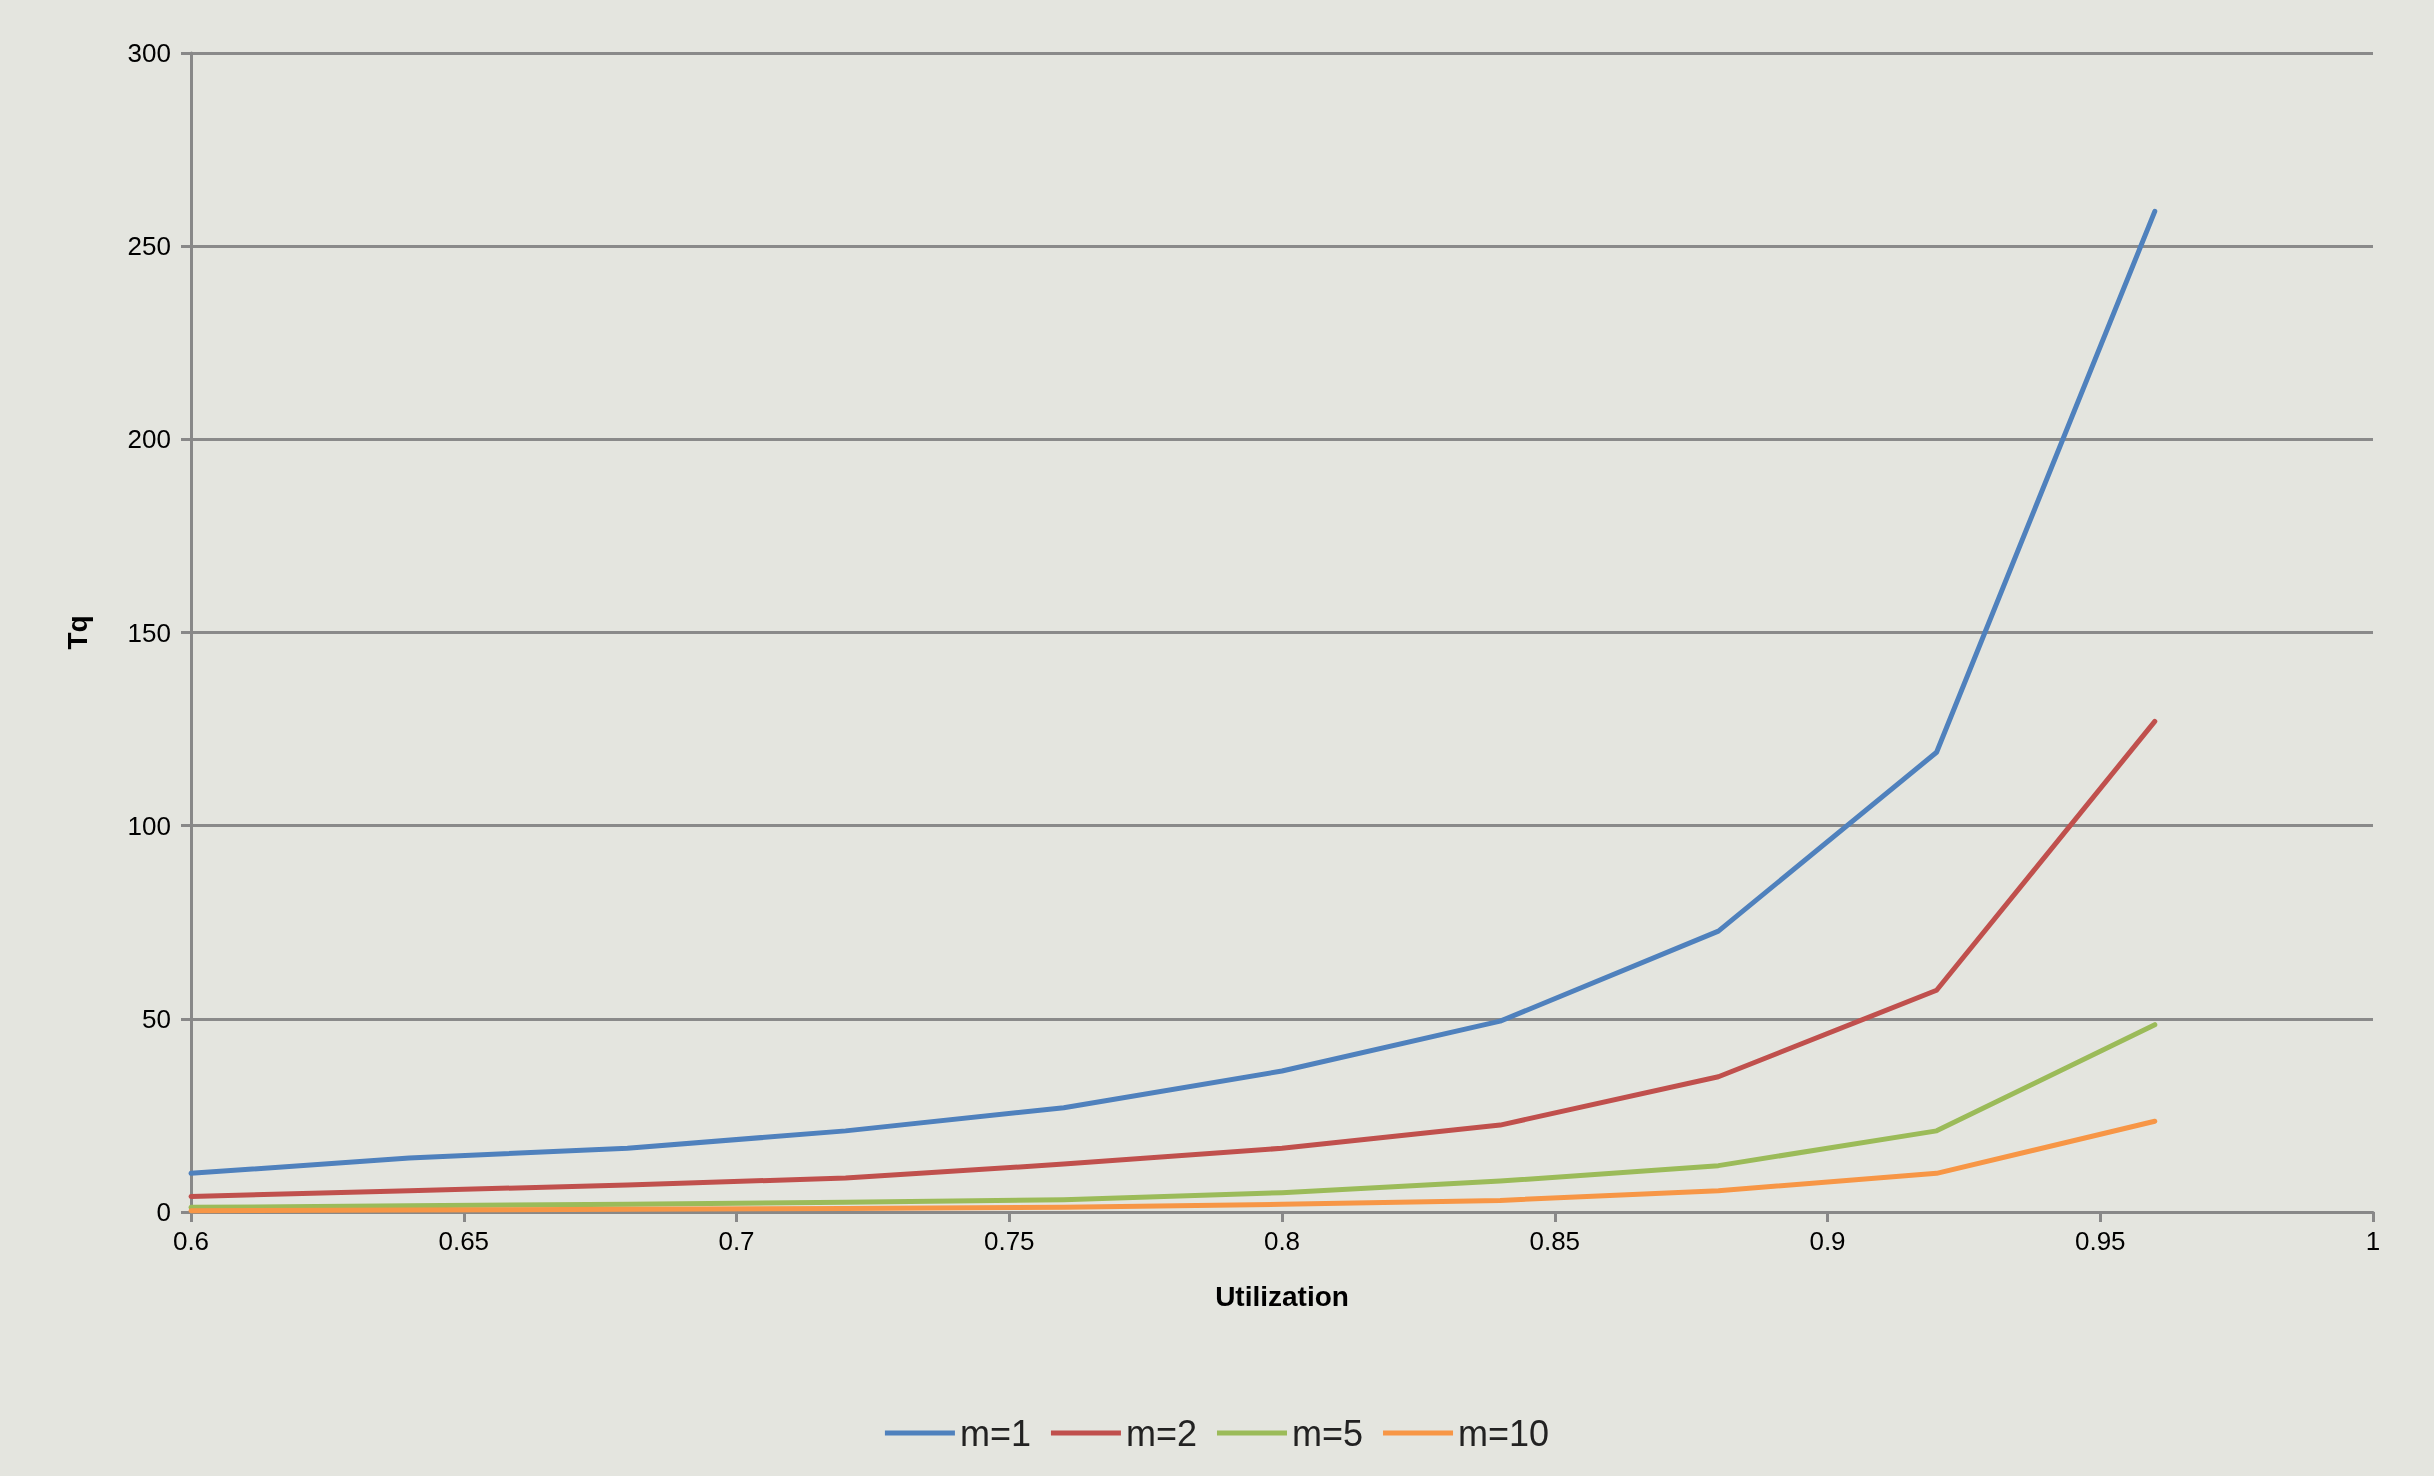 This screenshot has width=2434, height=1476. What do you see at coordinates (1161, 1433) in the screenshot?
I see `legend-label: m=2` at bounding box center [1161, 1433].